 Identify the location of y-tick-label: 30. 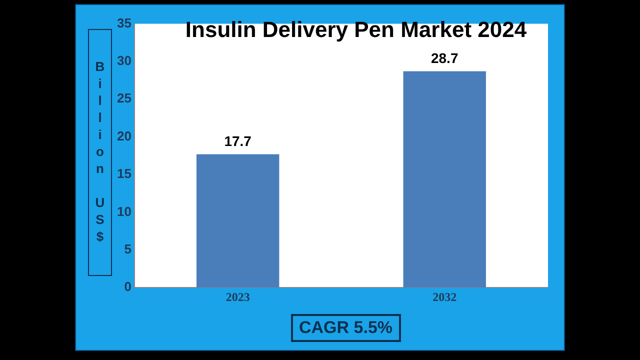
(124, 60).